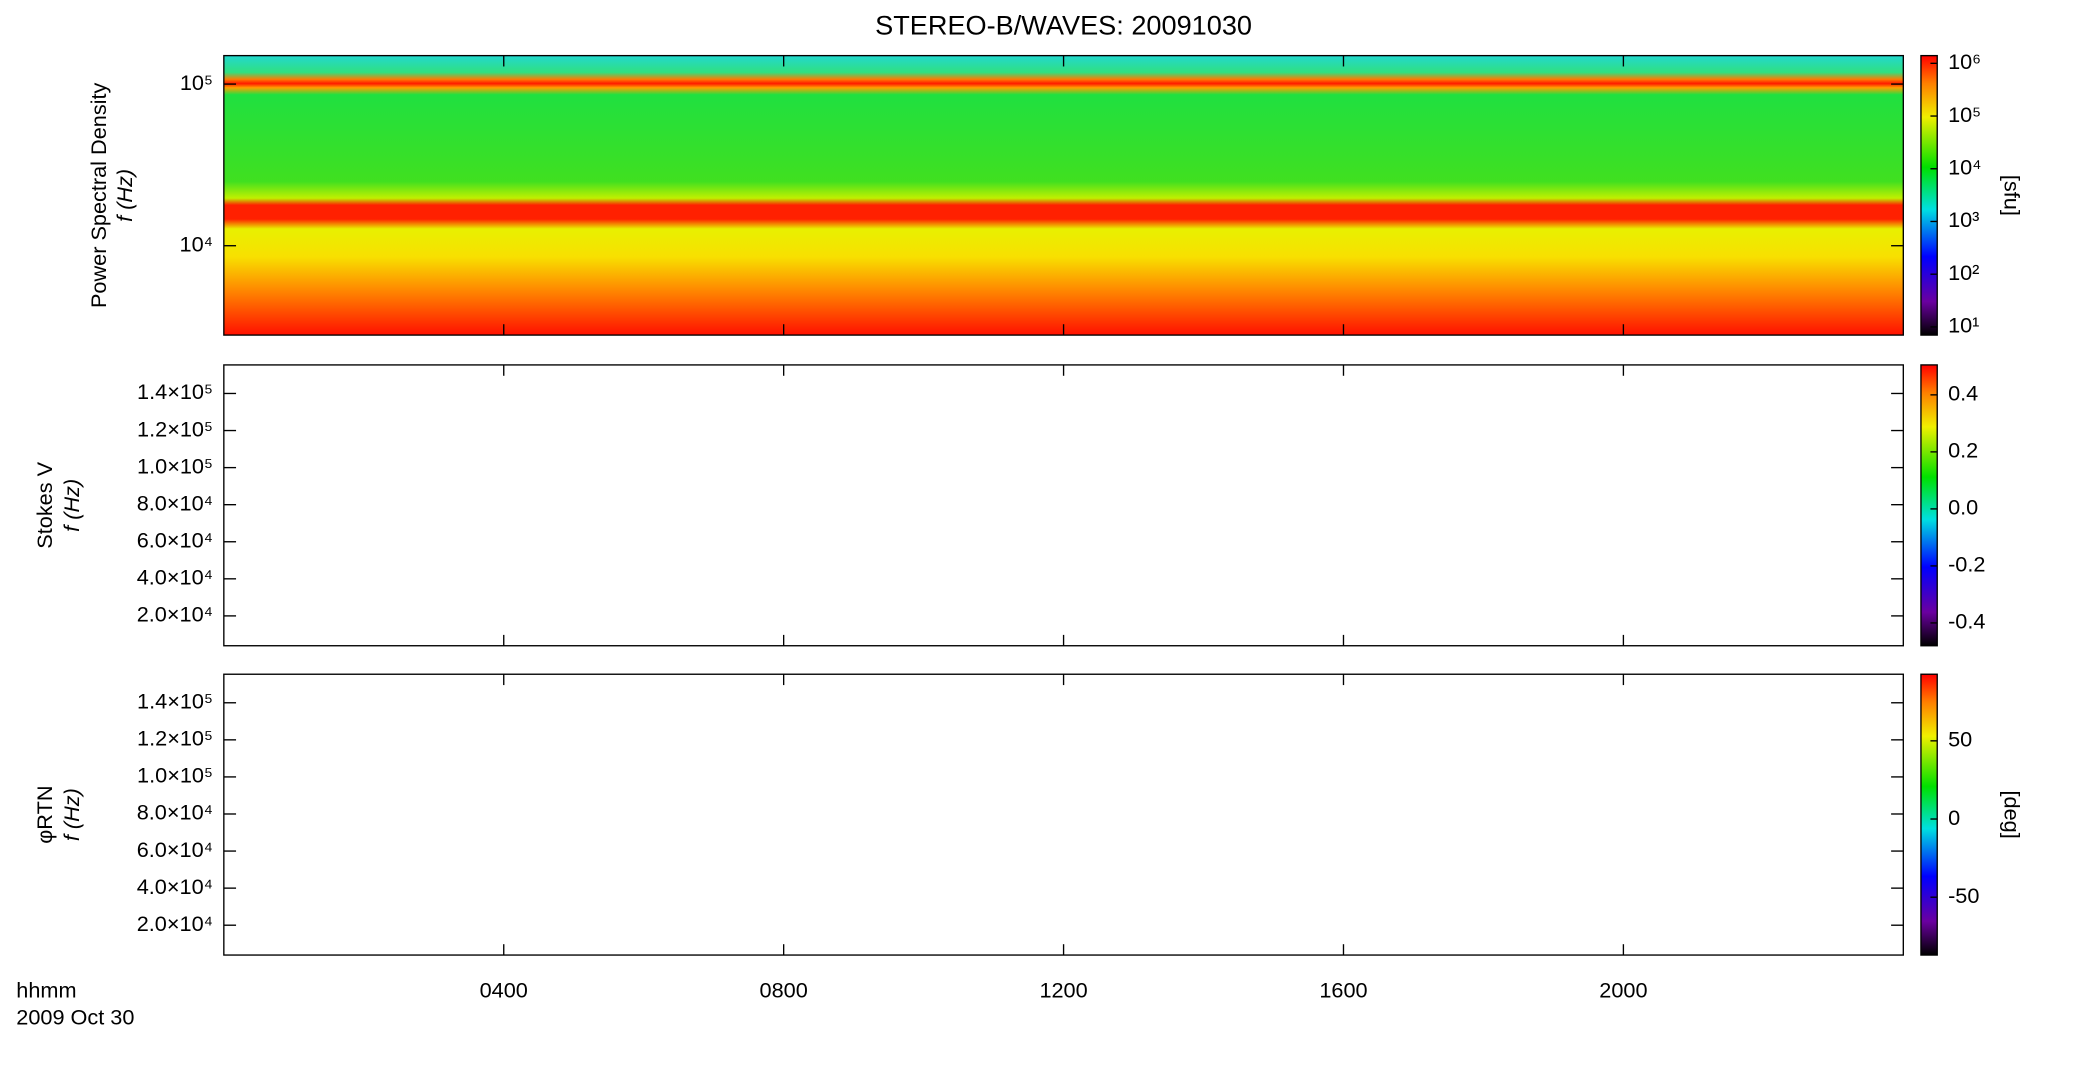 This screenshot has height=1080, width=2096. I want to click on x-tick-label: 1200, so click(1063, 989).